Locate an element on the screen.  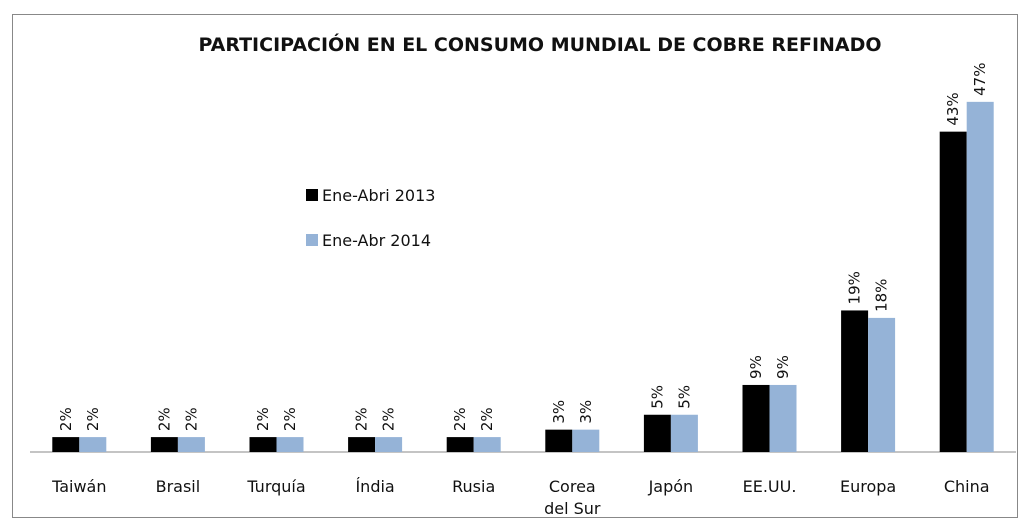
legend-label: Ene-Abri 2013 is located at coordinates (378, 195).